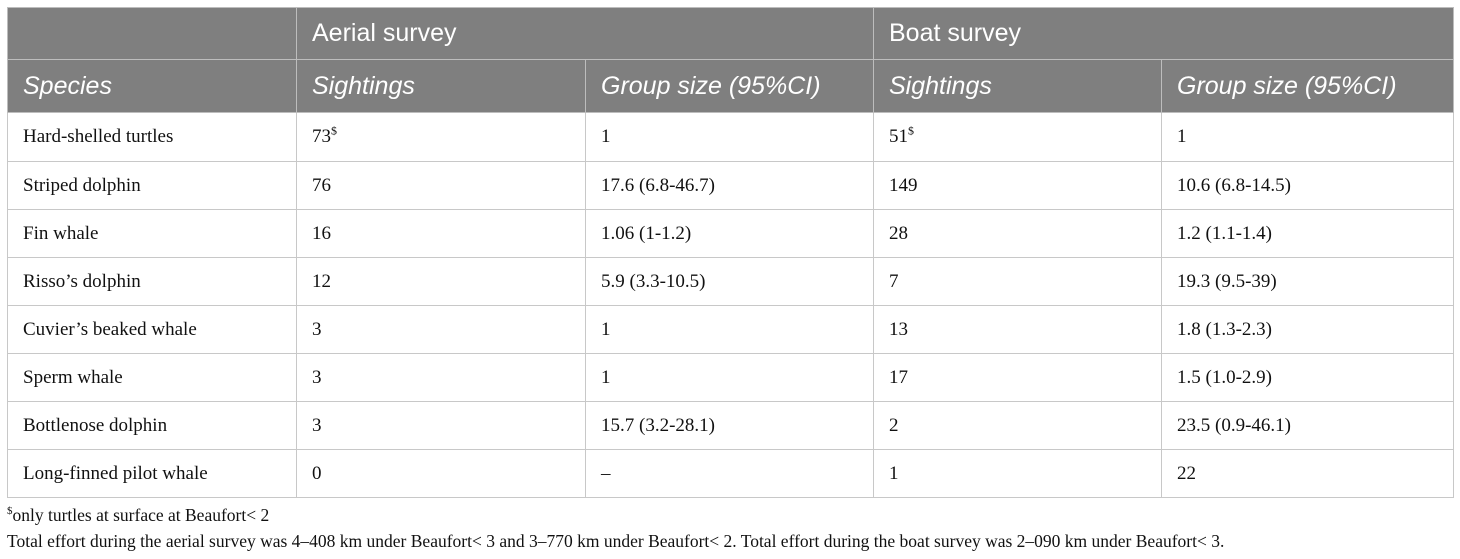 The height and width of the screenshot is (559, 1460). What do you see at coordinates (615, 515) in the screenshot?
I see `footnote-surface-turtles: $only turtles at surface at Beaufort< 2` at bounding box center [615, 515].